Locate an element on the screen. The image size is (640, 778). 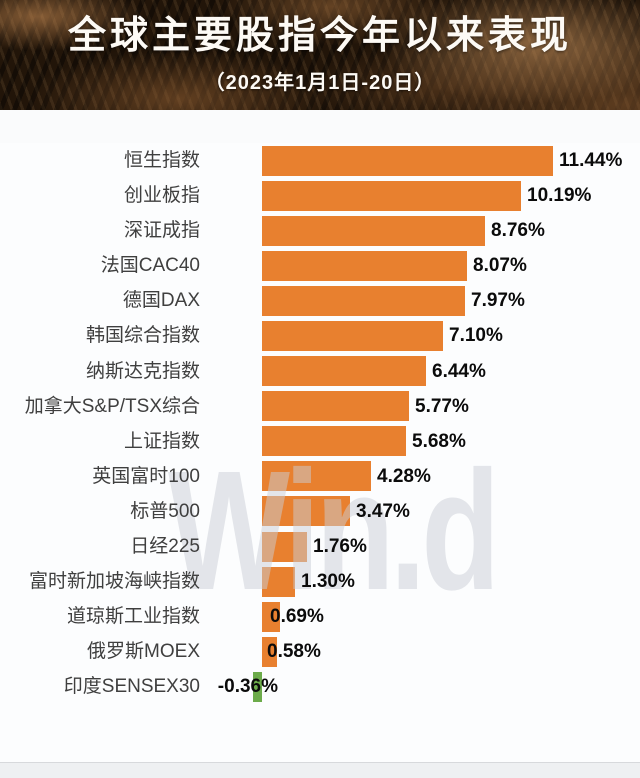
category-label: 法国CAC40 is located at coordinates (150, 266).